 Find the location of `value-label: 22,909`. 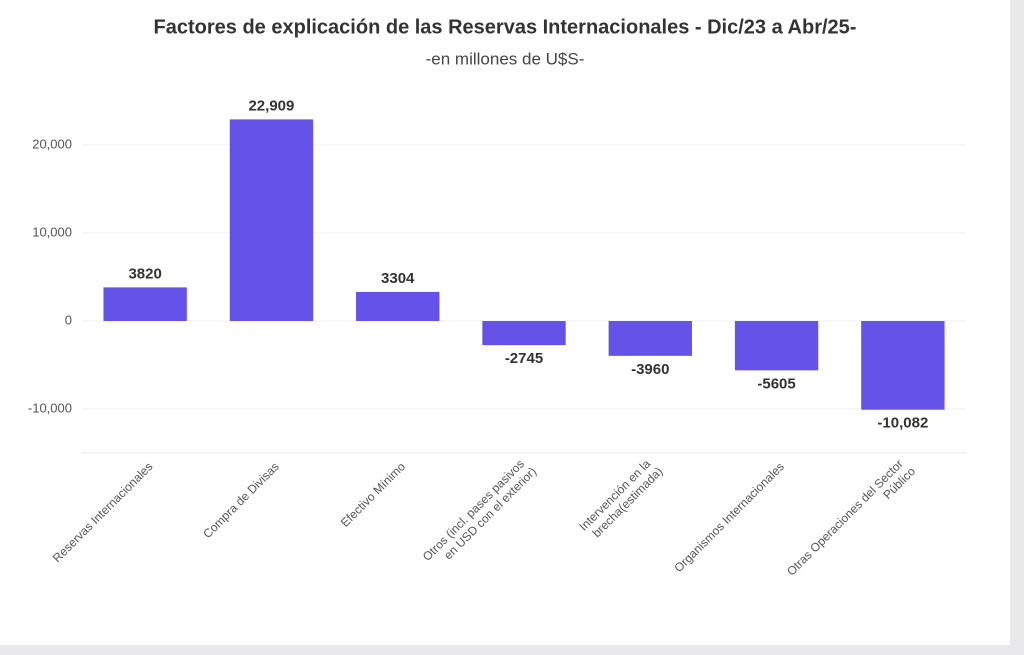

value-label: 22,909 is located at coordinates (271, 105).